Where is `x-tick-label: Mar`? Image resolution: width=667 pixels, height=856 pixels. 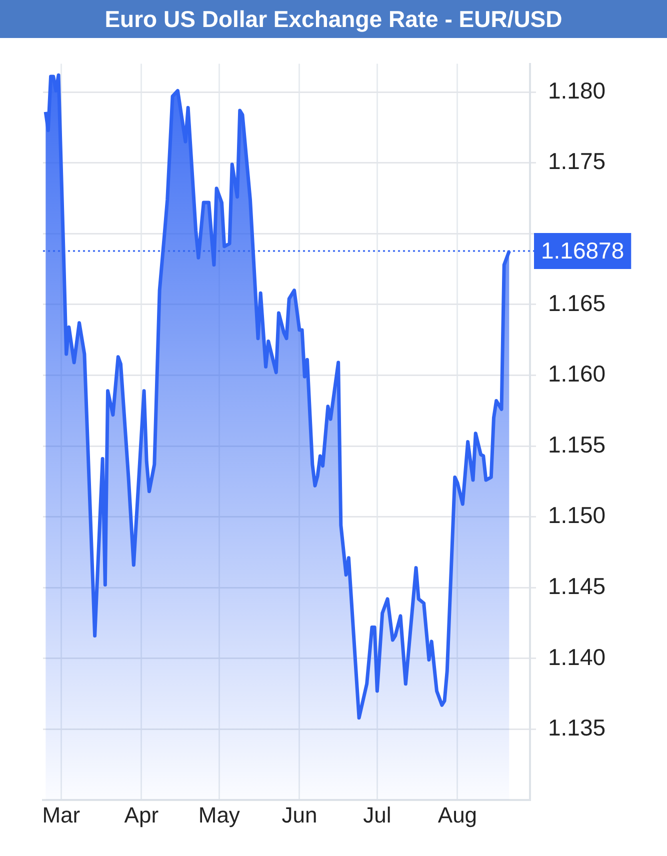 x-tick-label: Mar is located at coordinates (61, 815).